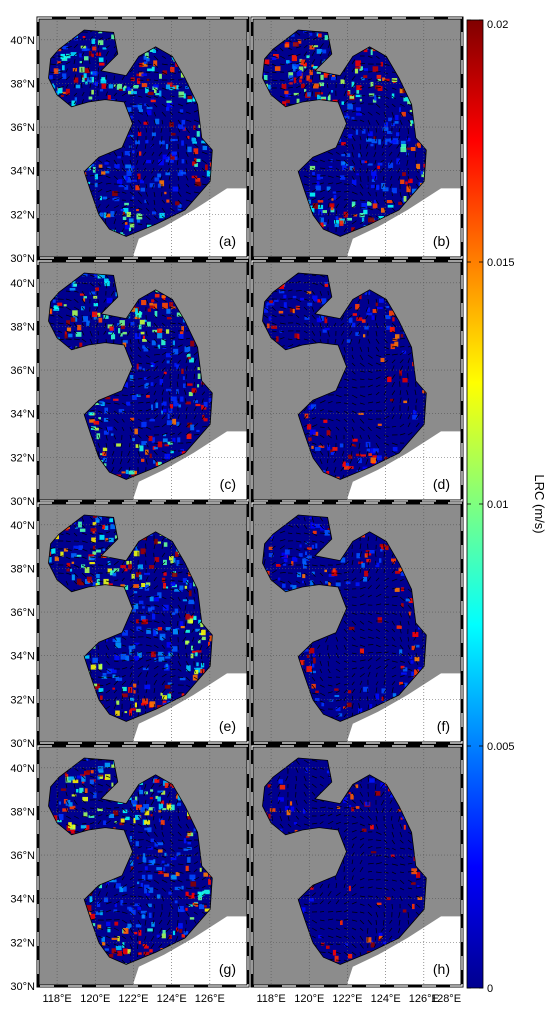 The image size is (550, 1013). What do you see at coordinates (441, 241) in the screenshot?
I see `panel-label: (b)` at bounding box center [441, 241].